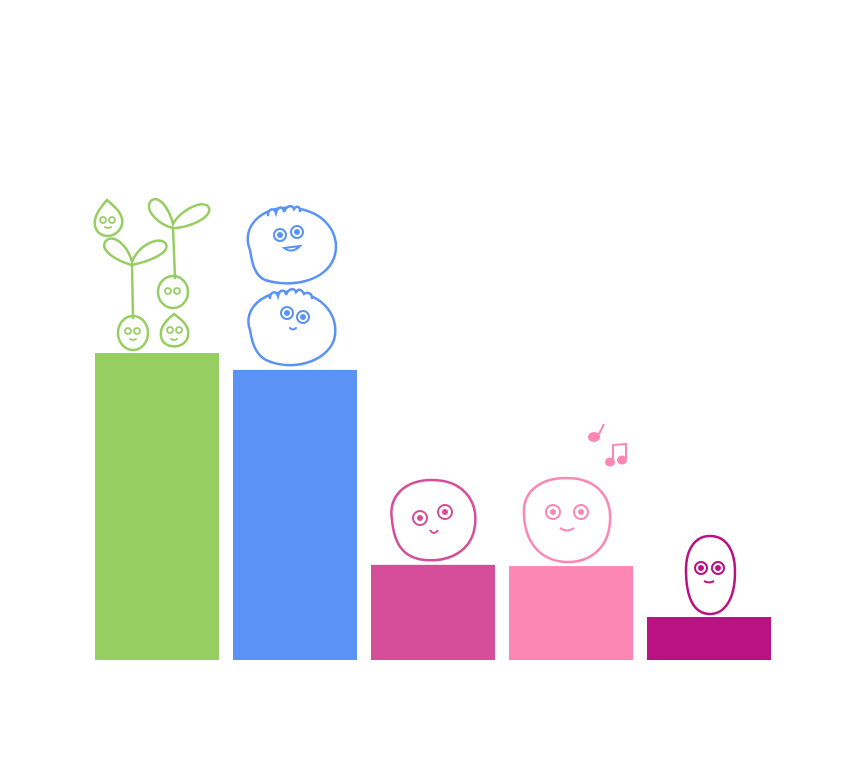  I want to click on music-note-icon, so click(607, 445).